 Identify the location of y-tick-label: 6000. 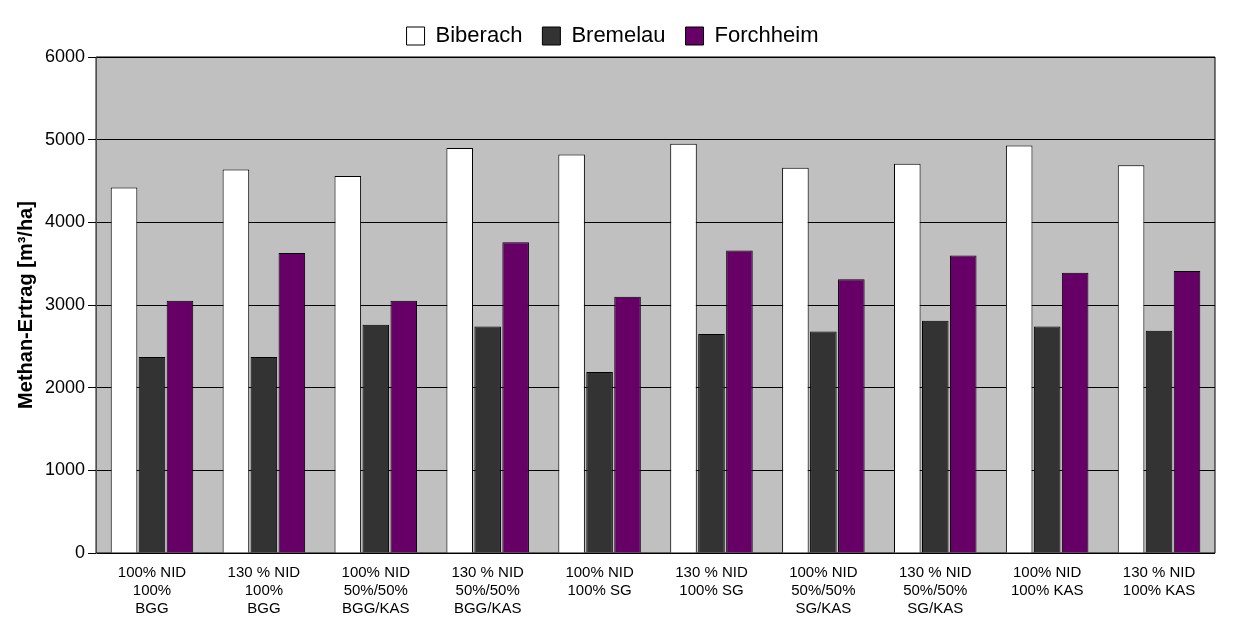
(65, 55).